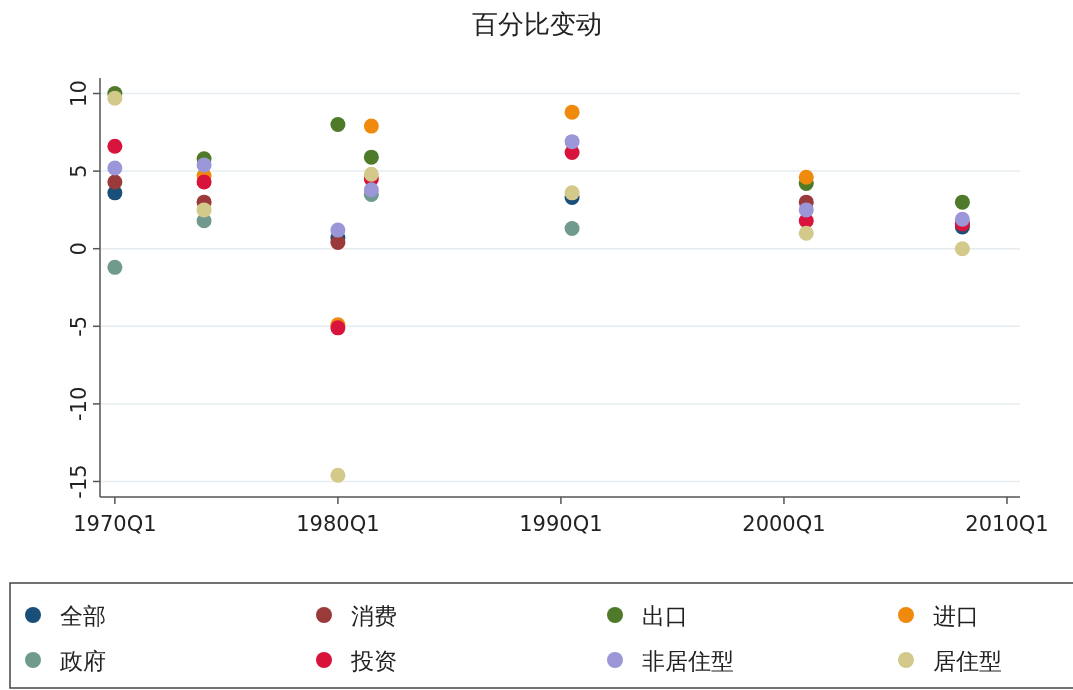 The image size is (1073, 690). I want to click on x-tick-label: 1970Q1, so click(115, 524).